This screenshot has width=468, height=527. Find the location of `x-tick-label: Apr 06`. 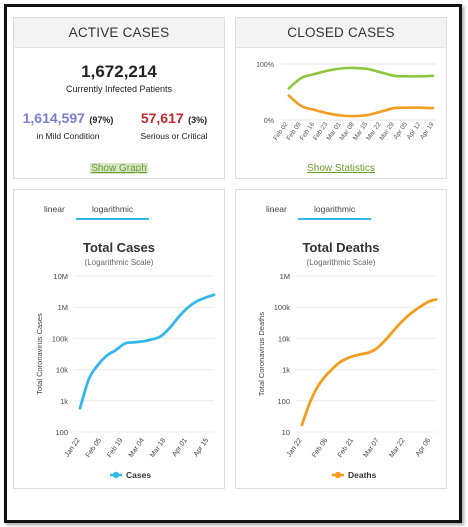

x-tick-label: Apr 06 is located at coordinates (424, 447).